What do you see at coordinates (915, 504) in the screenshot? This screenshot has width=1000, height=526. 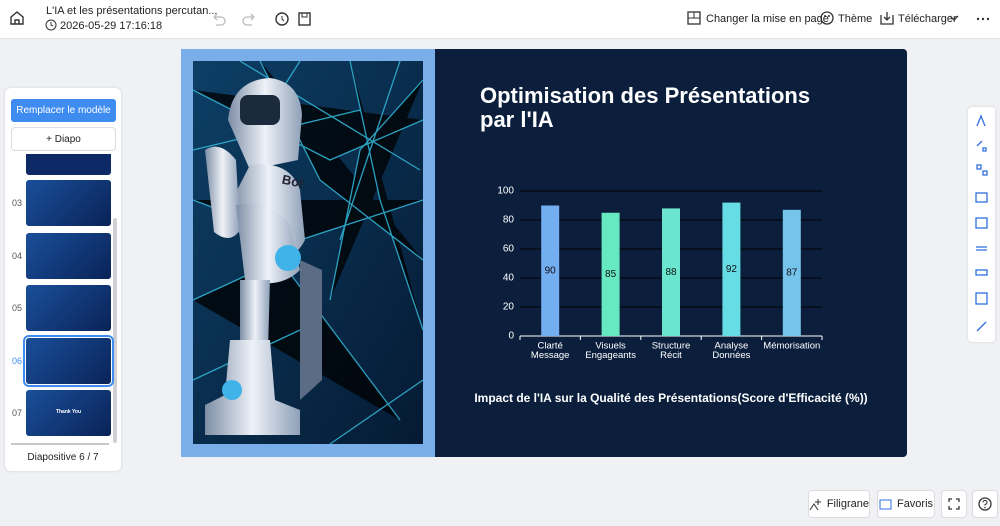 I see `favorites-label: Favoris` at bounding box center [915, 504].